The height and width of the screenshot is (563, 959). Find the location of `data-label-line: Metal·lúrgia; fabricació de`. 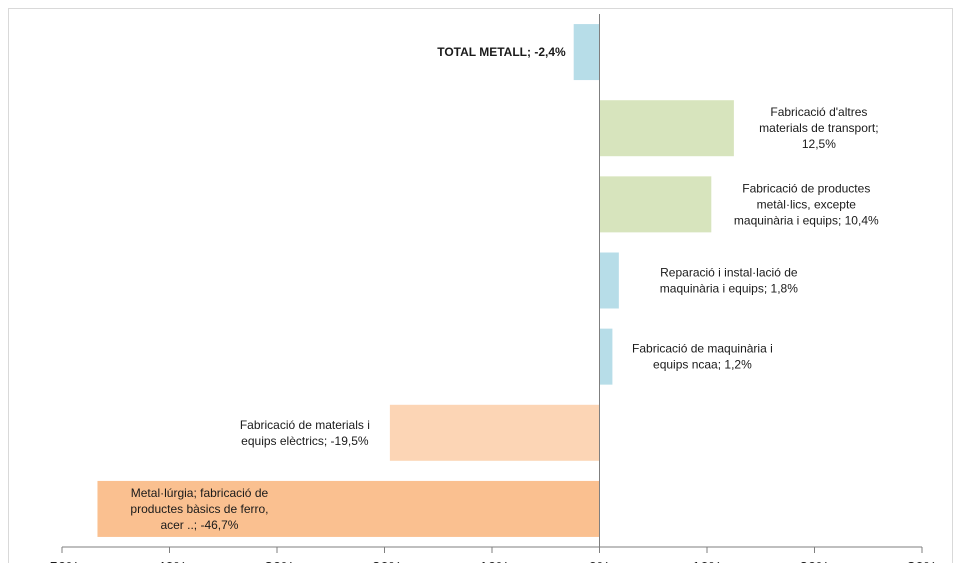

data-label-line: Metal·lúrgia; fabricació de is located at coordinates (200, 493).